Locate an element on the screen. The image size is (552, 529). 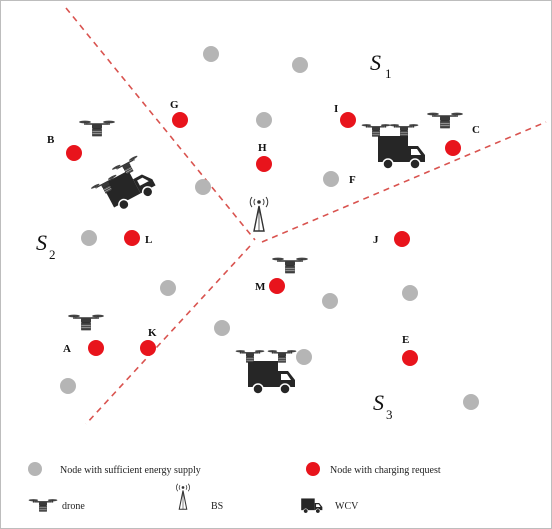
request-node-i is located at coordinates (348, 120).